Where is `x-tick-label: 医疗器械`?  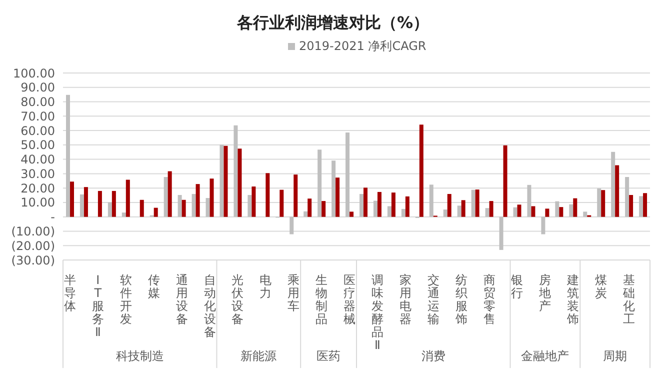
x-tick-label: 医疗器械 is located at coordinates (350, 299).